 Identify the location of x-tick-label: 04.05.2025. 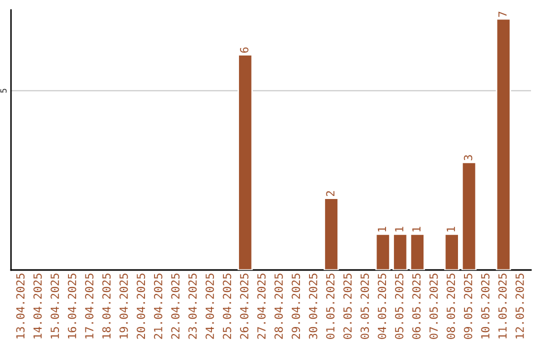
(382, 306).